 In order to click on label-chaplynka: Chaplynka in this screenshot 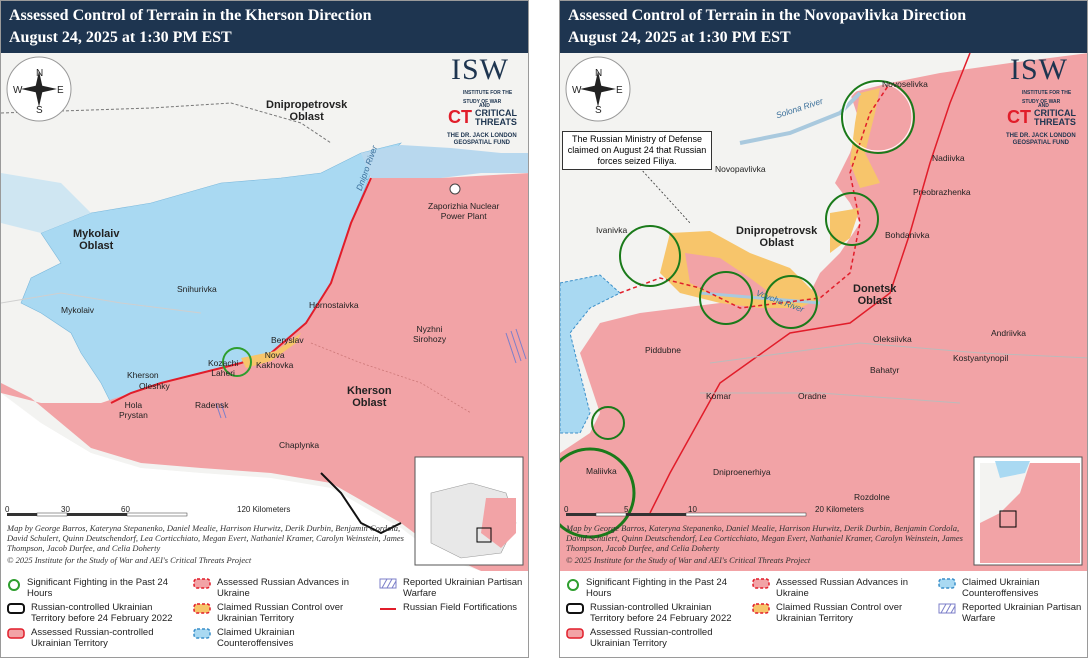, I will do `click(299, 445)`.